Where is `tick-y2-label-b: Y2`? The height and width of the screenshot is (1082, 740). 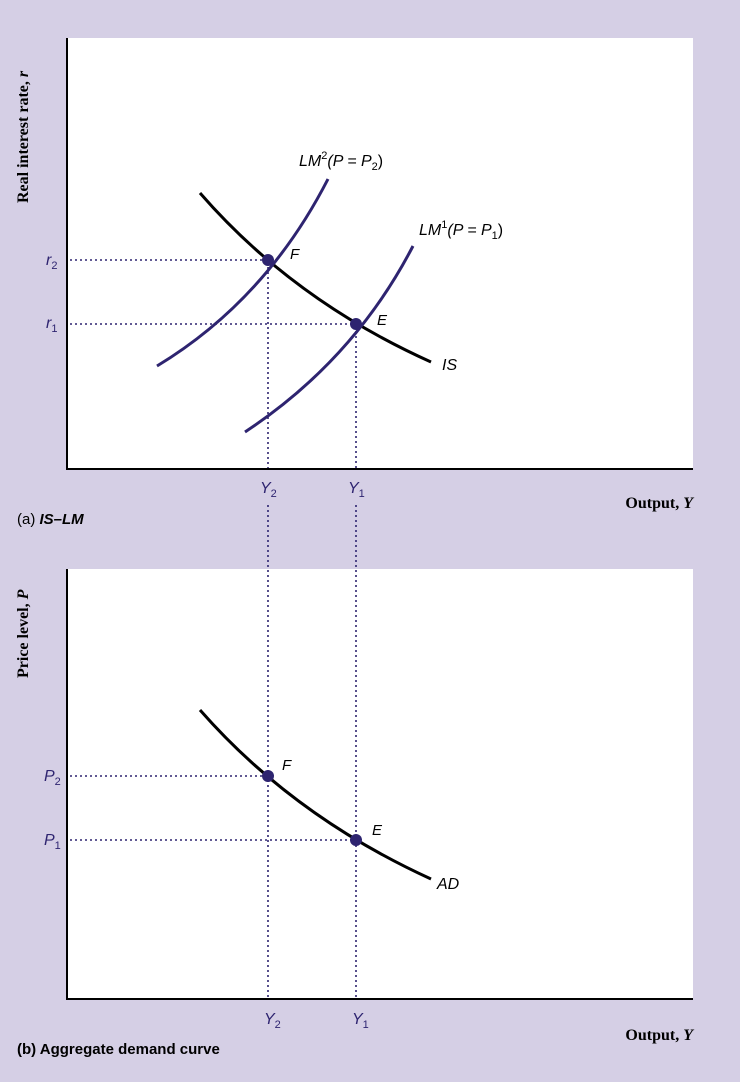
tick-y2-label-b: Y2 is located at coordinates (272, 1021).